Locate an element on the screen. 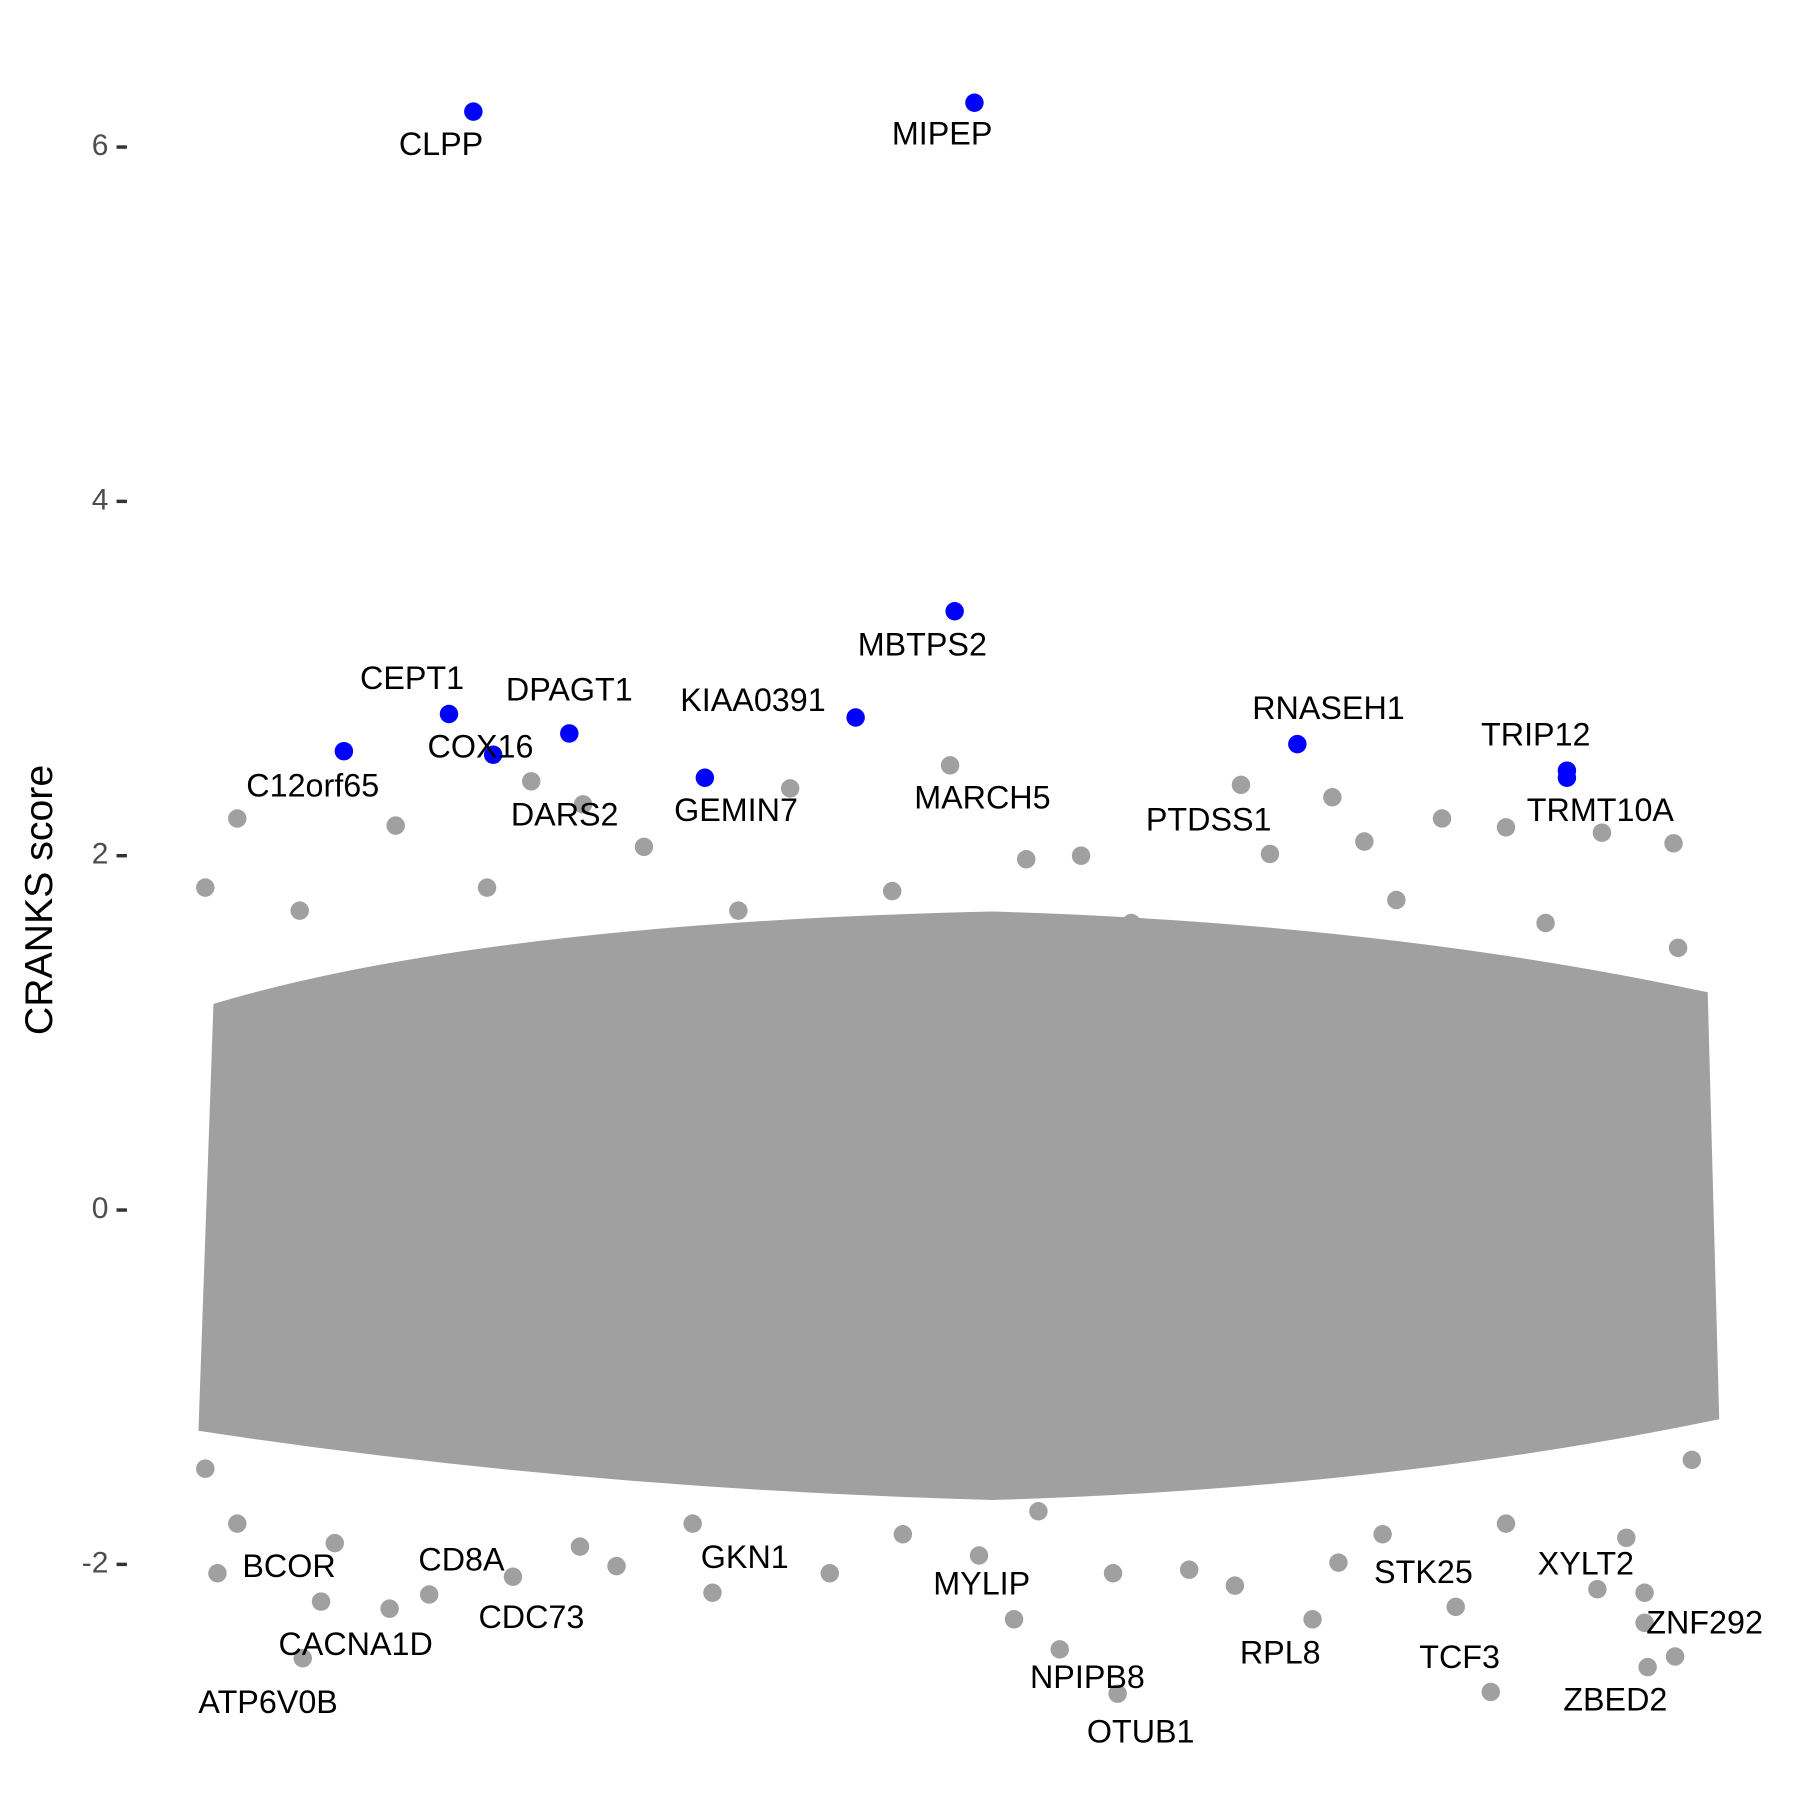 The width and height of the screenshot is (1800, 1800). point-label: TRMT10A is located at coordinates (1601, 810).